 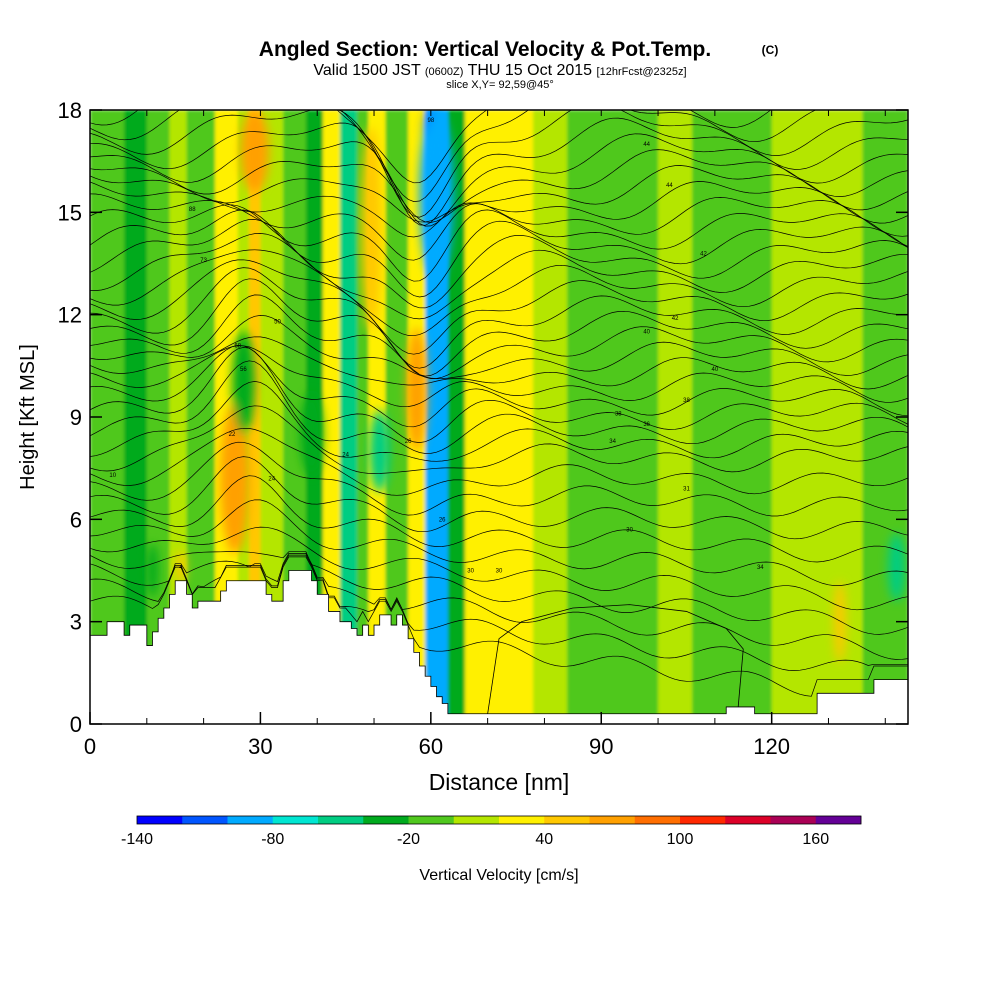 I want to click on theta-contour-label: 22, so click(x=232, y=435).